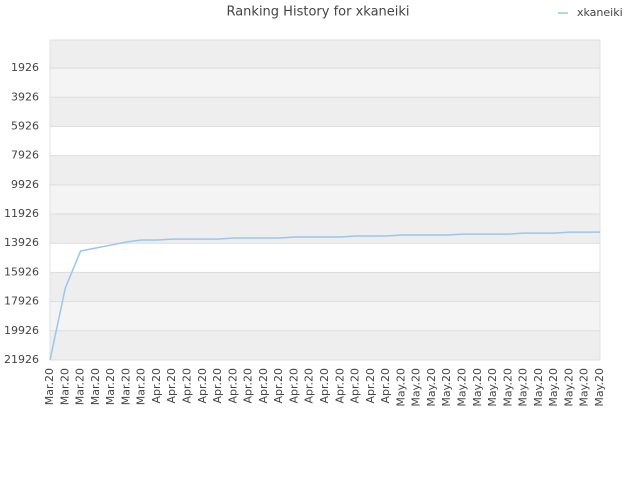  What do you see at coordinates (21, 242) in the screenshot?
I see `y-tick-label: 13926` at bounding box center [21, 242].